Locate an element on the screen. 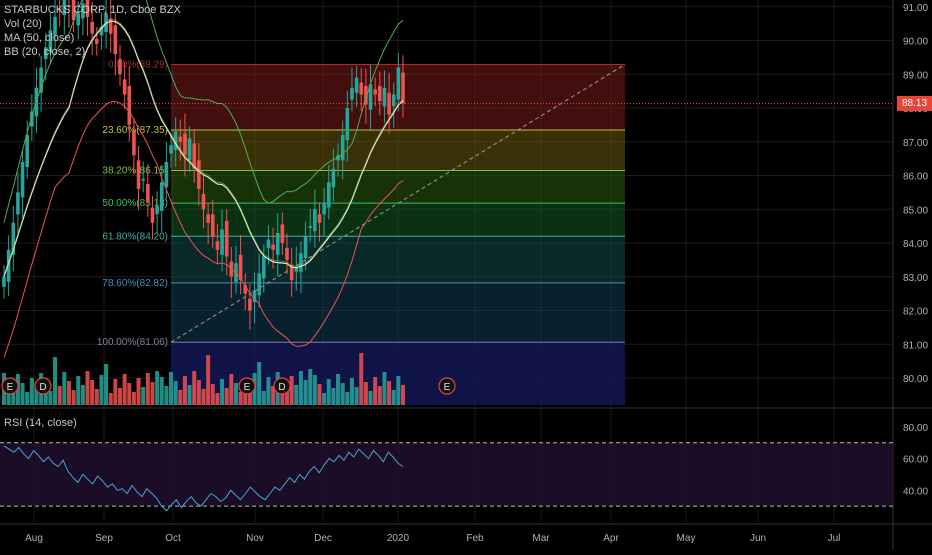  price-tick-label: 91.00 is located at coordinates (915, 8).